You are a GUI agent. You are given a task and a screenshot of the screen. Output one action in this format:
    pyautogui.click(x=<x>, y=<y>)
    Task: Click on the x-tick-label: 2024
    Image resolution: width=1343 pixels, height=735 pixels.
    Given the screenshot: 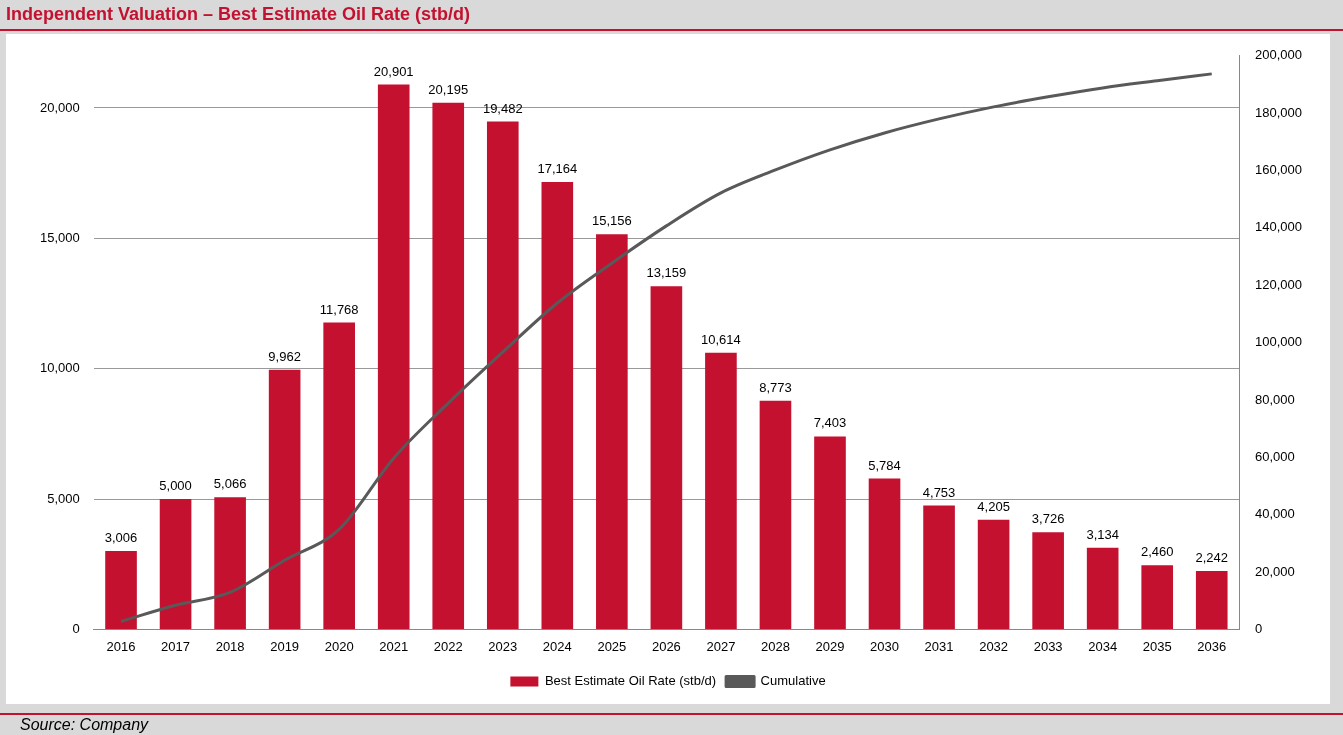 What is the action you would take?
    pyautogui.click(x=557, y=646)
    